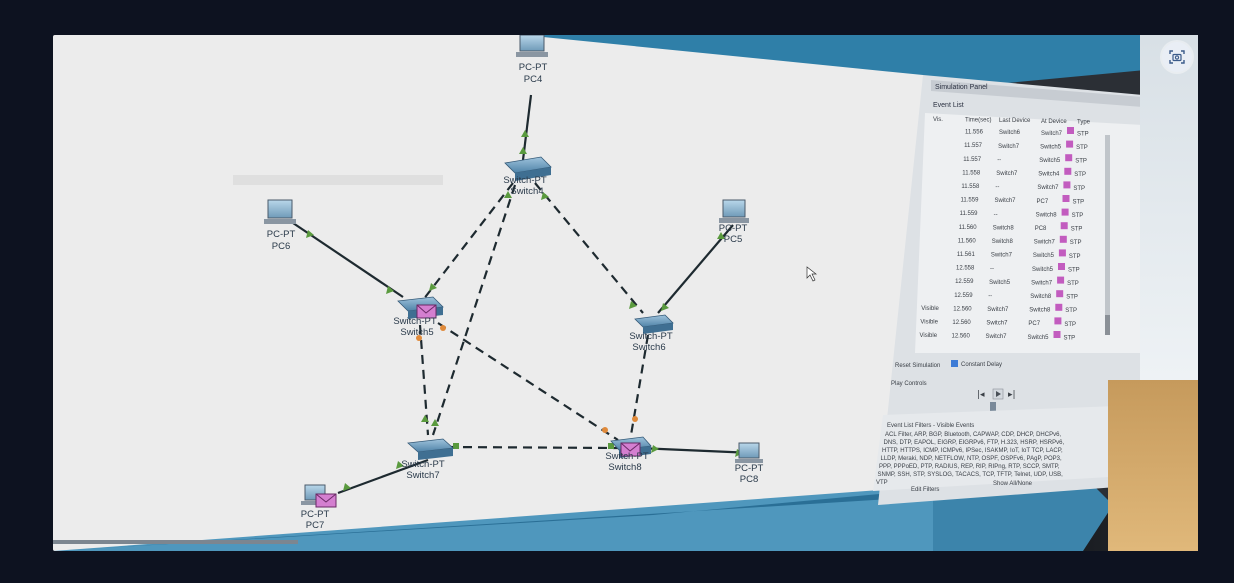  I want to click on link-switch7-pc7, so click(383, 476).